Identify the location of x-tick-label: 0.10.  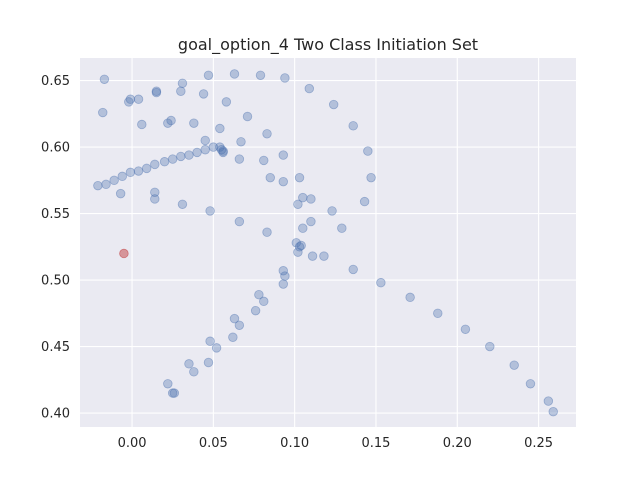
(294, 443).